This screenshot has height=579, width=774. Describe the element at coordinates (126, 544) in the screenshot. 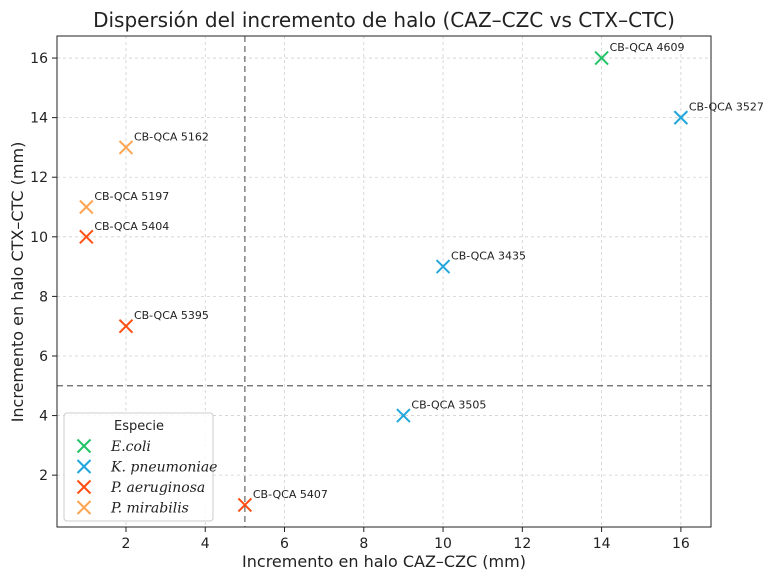

I see `x-tick-label: 2` at that location.